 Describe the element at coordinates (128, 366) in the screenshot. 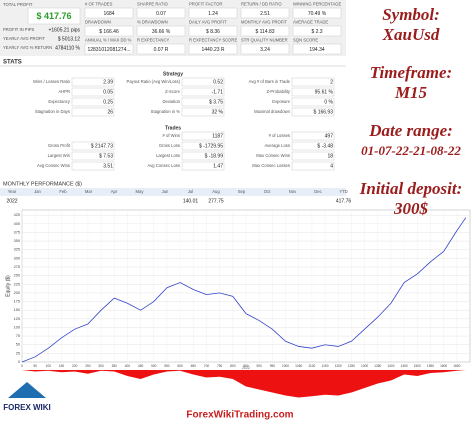

I see `x-tick-label: 400` at that location.